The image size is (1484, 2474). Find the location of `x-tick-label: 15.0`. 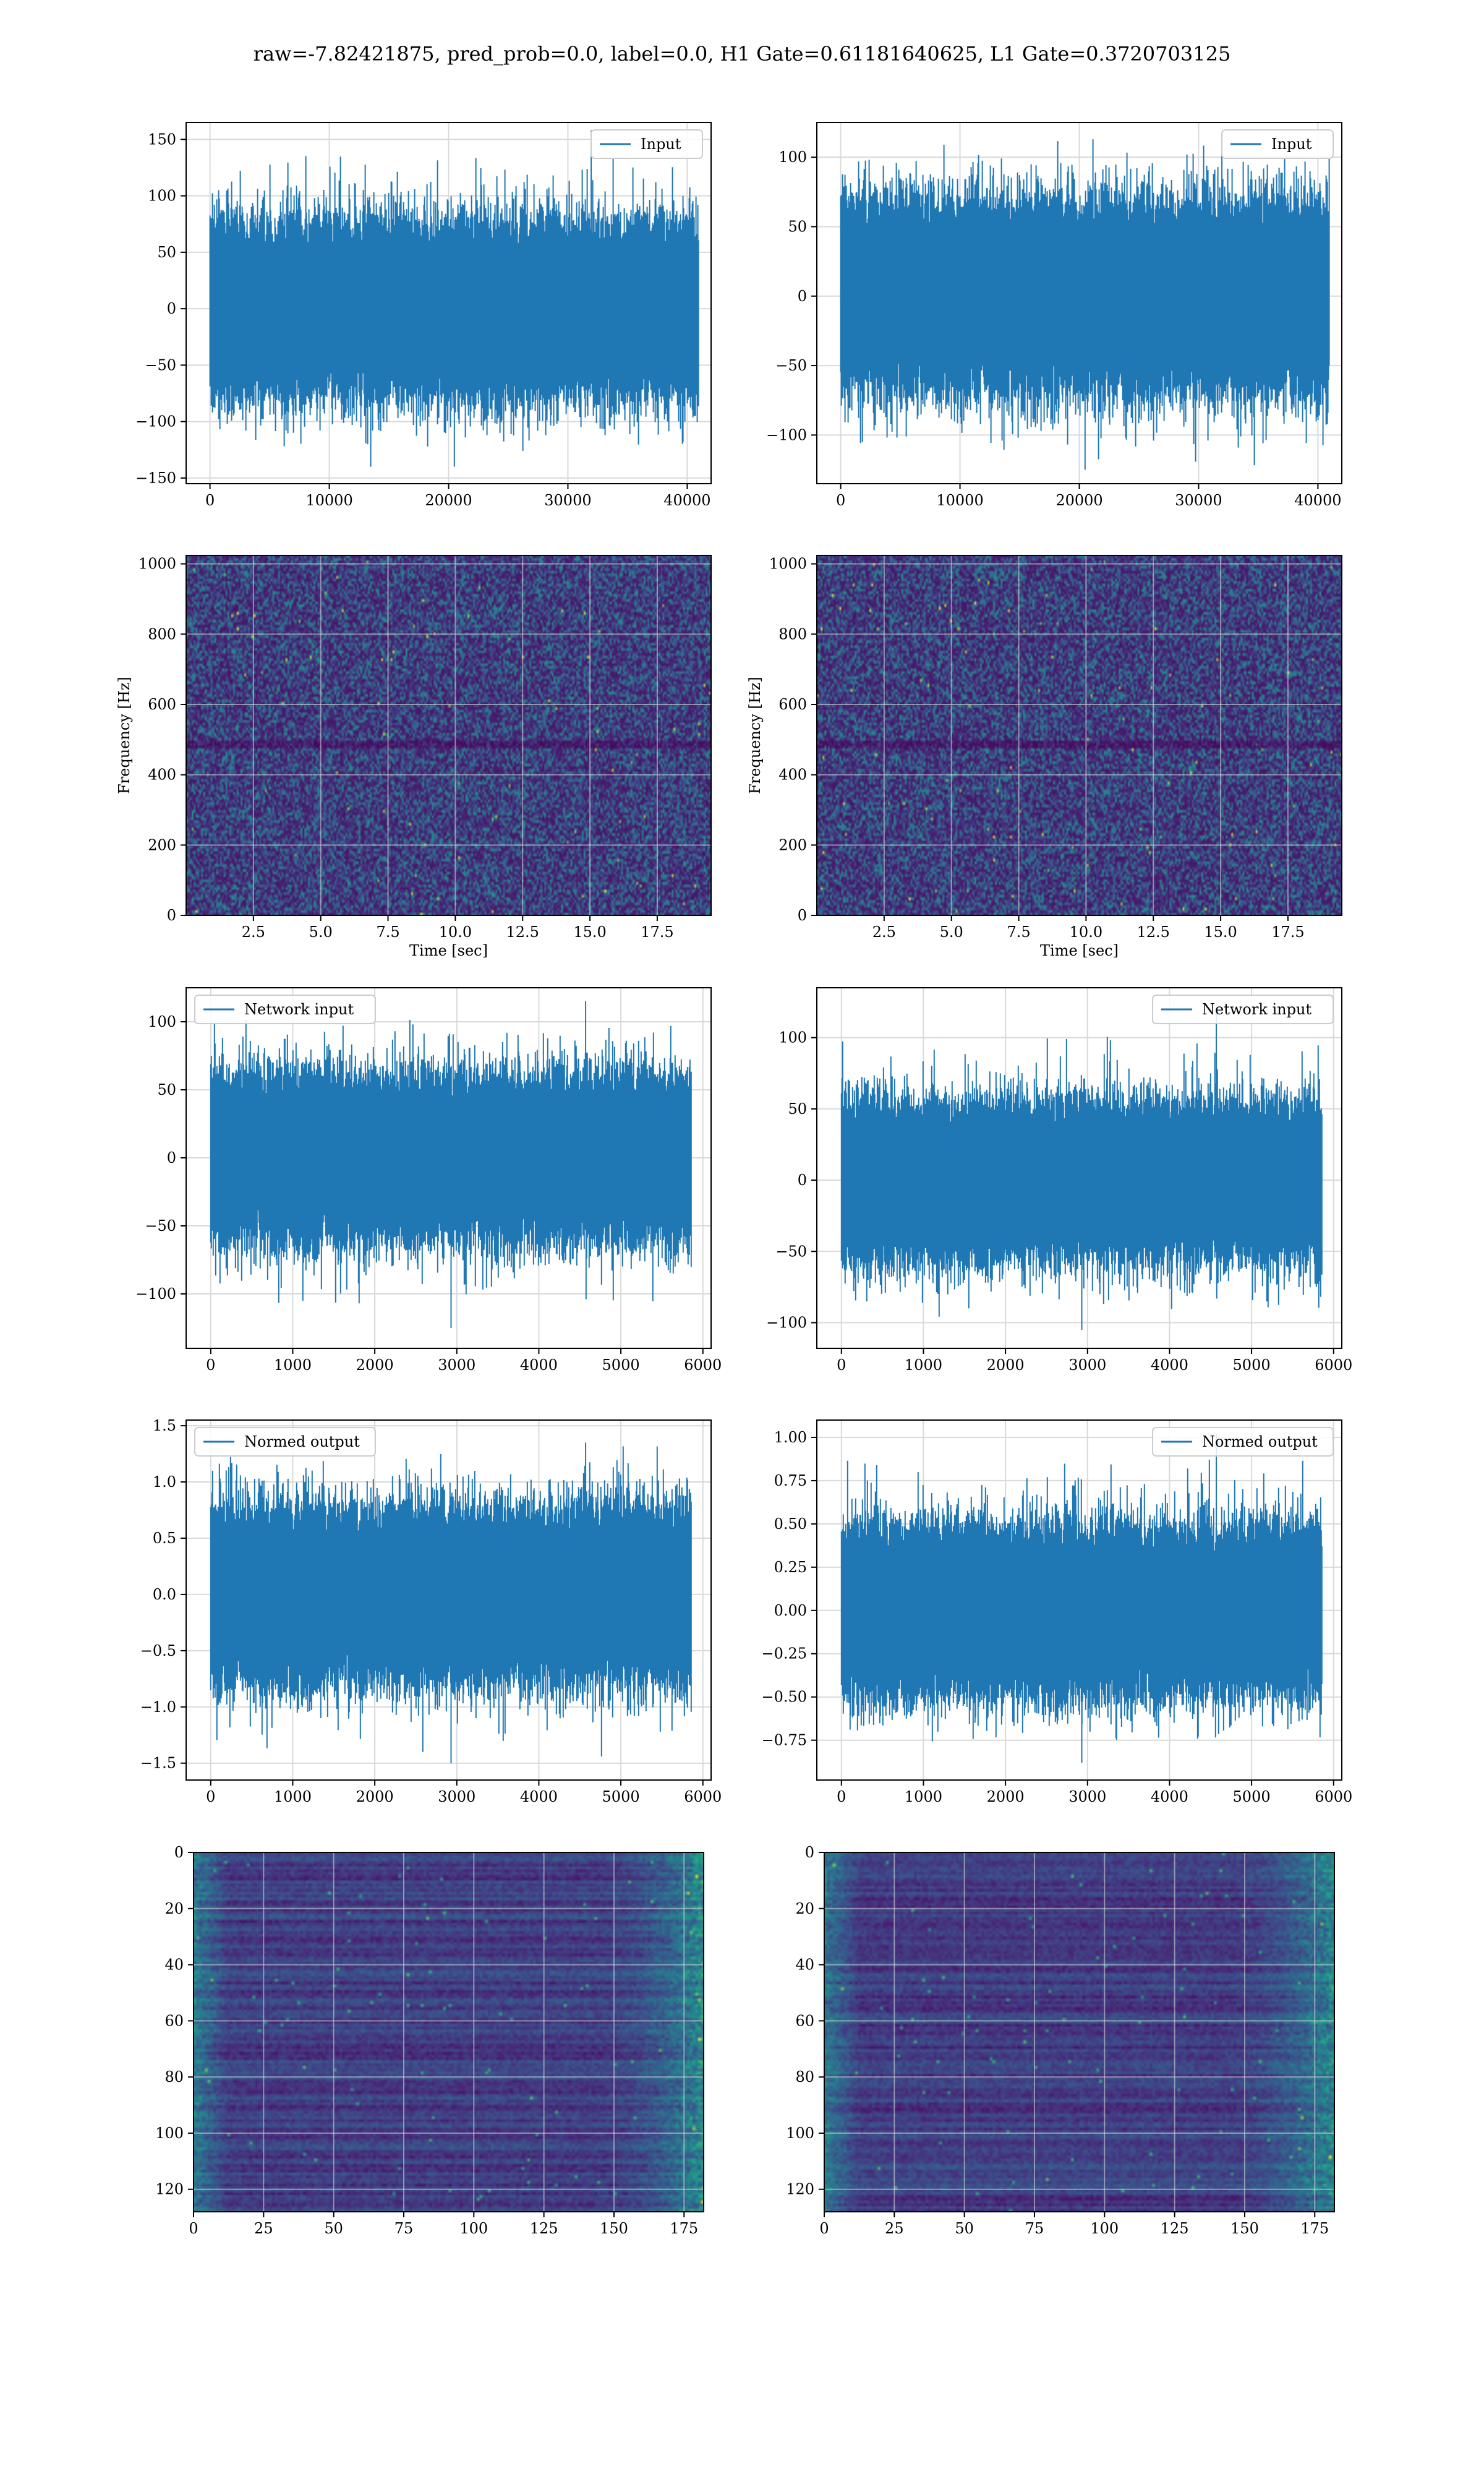

x-tick-label: 15.0 is located at coordinates (589, 932).